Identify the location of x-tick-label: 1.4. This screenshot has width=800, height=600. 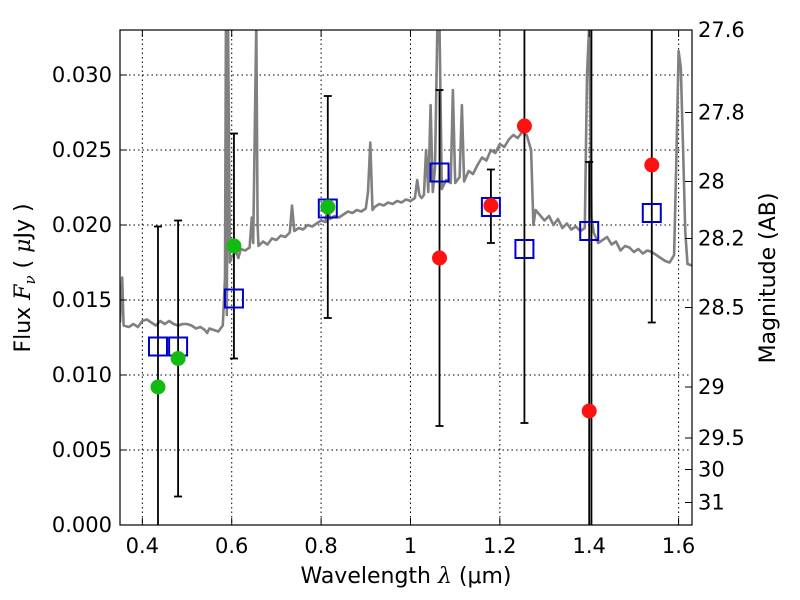
(589, 546).